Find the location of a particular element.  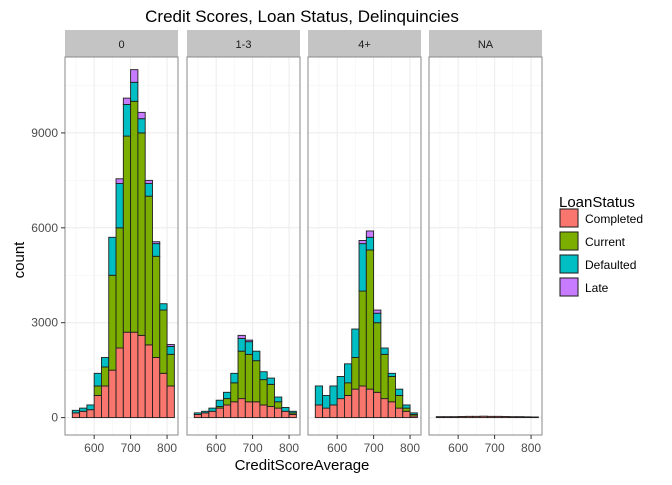

legend: LoanStatus Completed Current Defaulted Late is located at coordinates (601, 245).